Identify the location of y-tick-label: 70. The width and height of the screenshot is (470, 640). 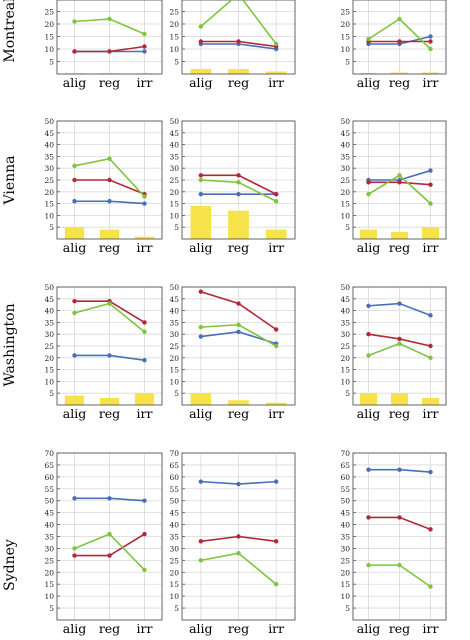
(345, 453).